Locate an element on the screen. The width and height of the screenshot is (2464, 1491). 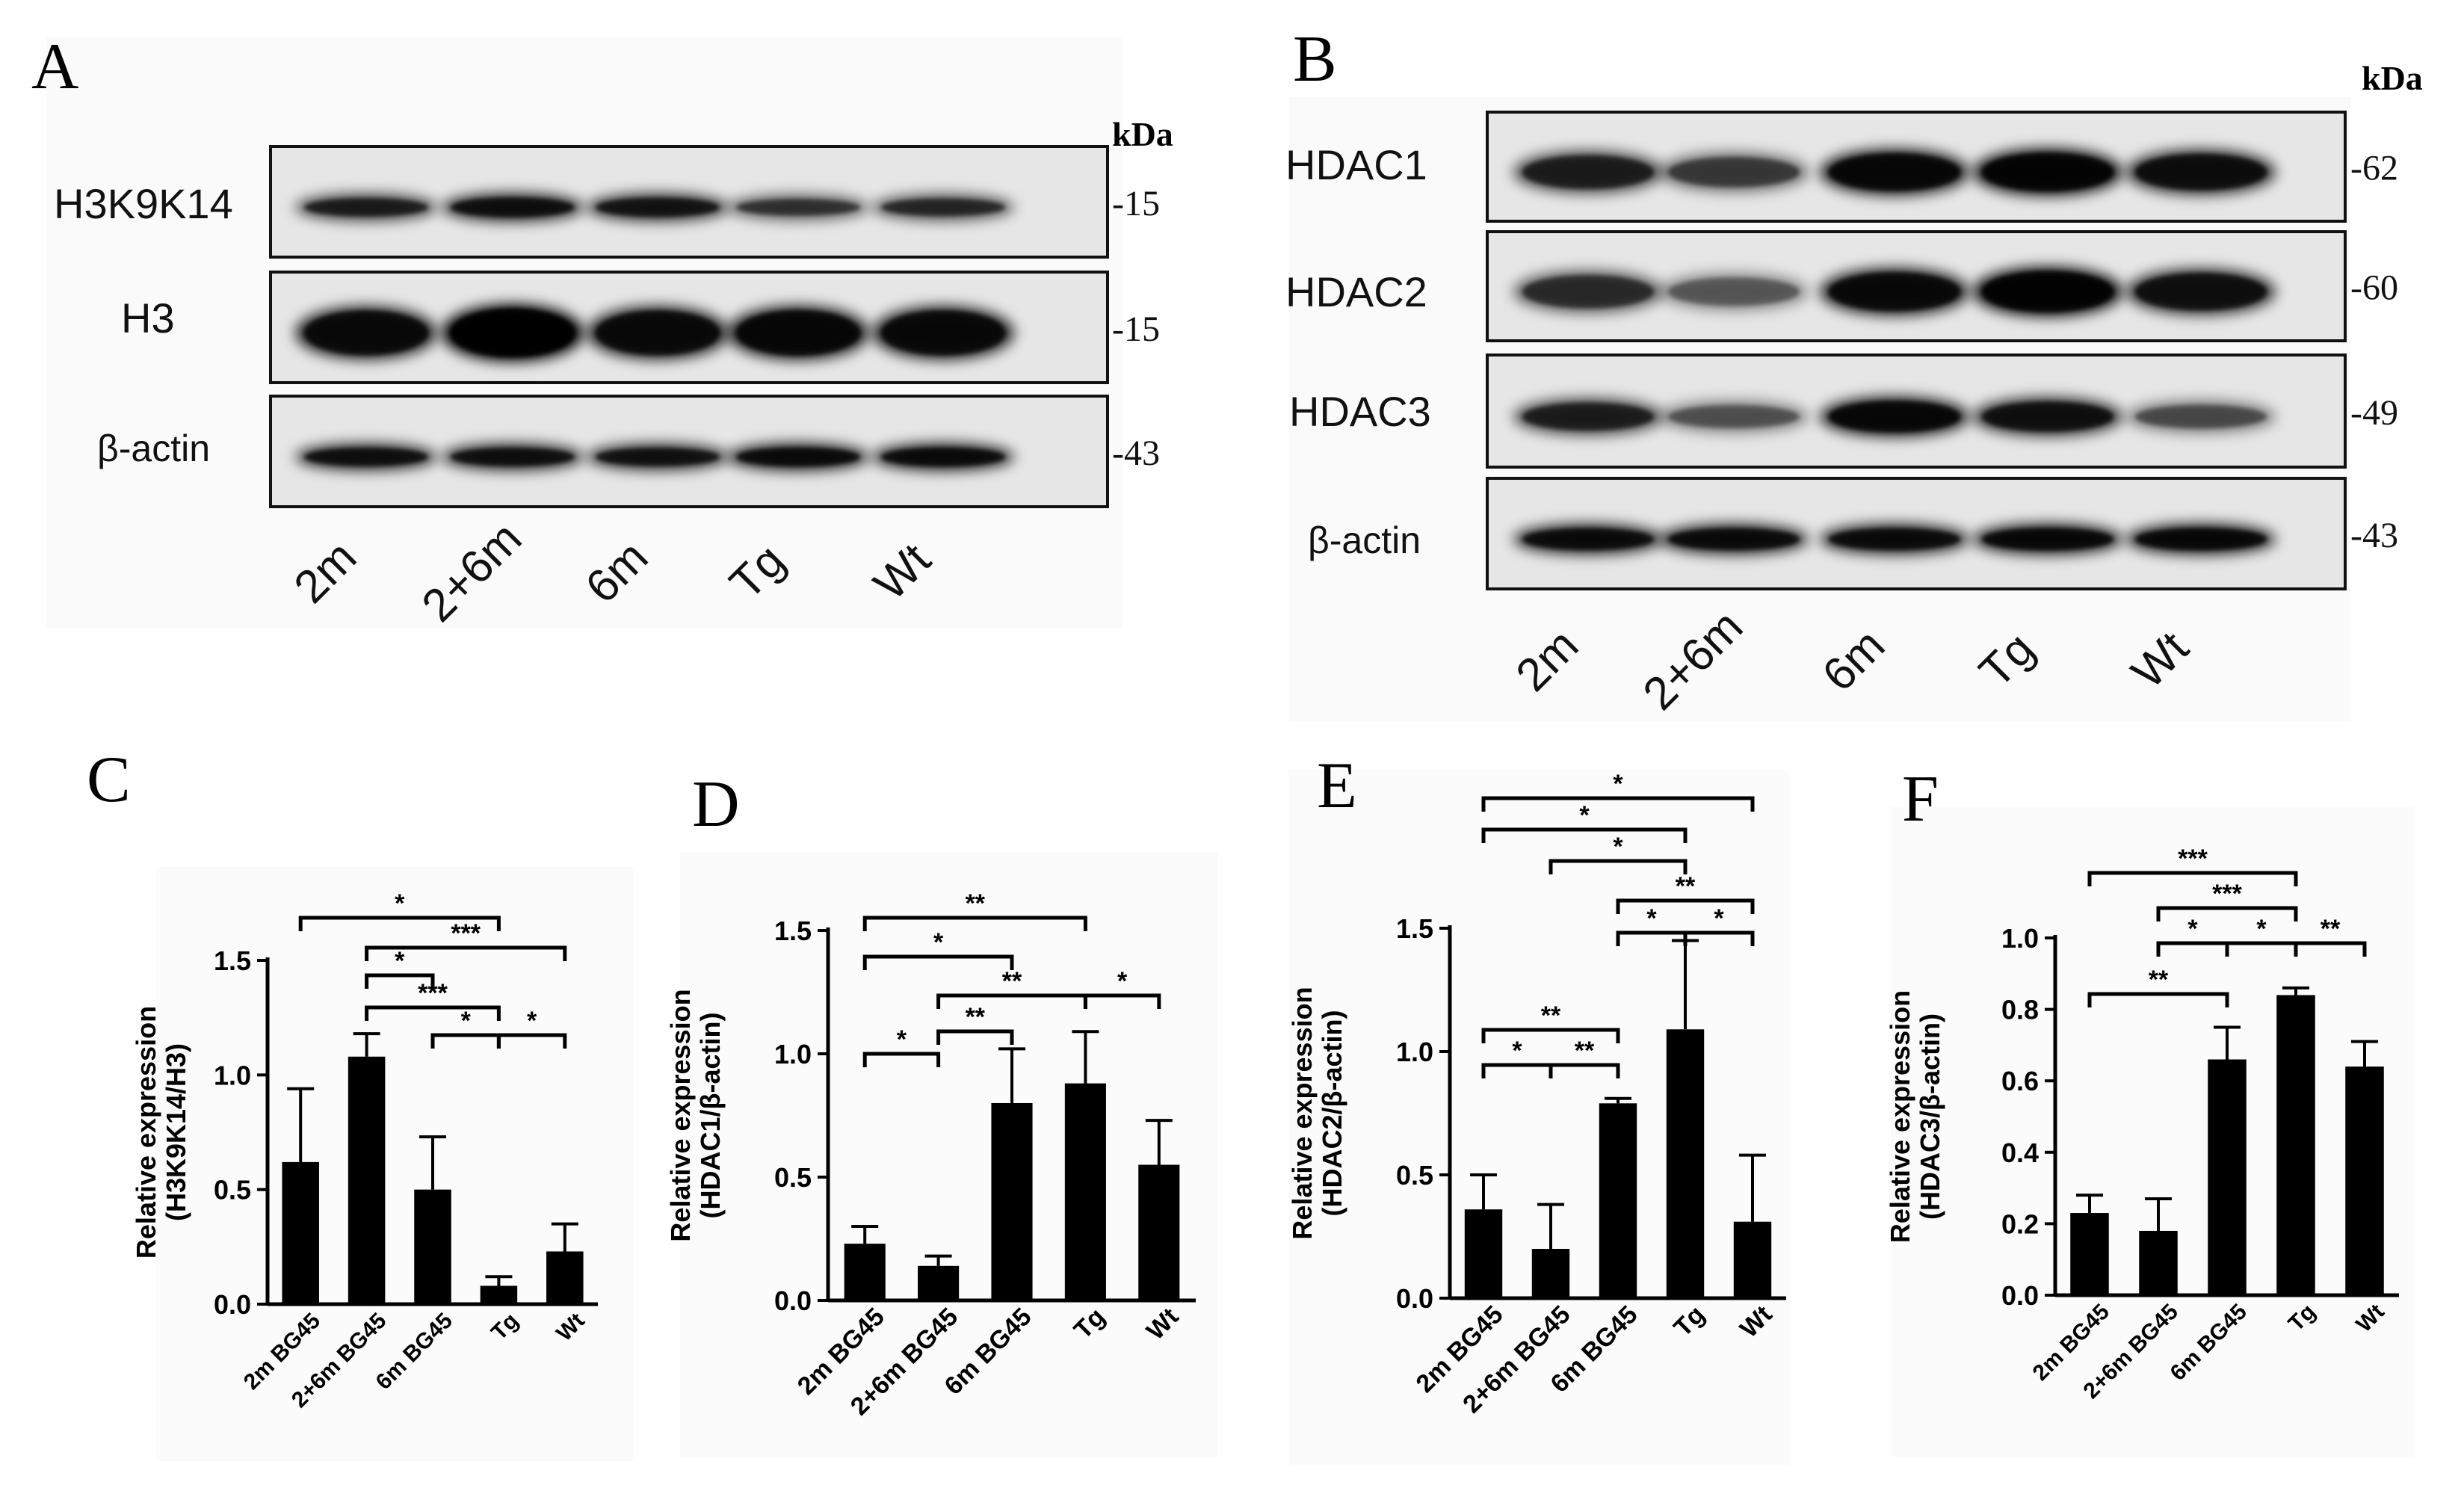
chart-f-bar-6m-bg45 is located at coordinates (2227, 1177).